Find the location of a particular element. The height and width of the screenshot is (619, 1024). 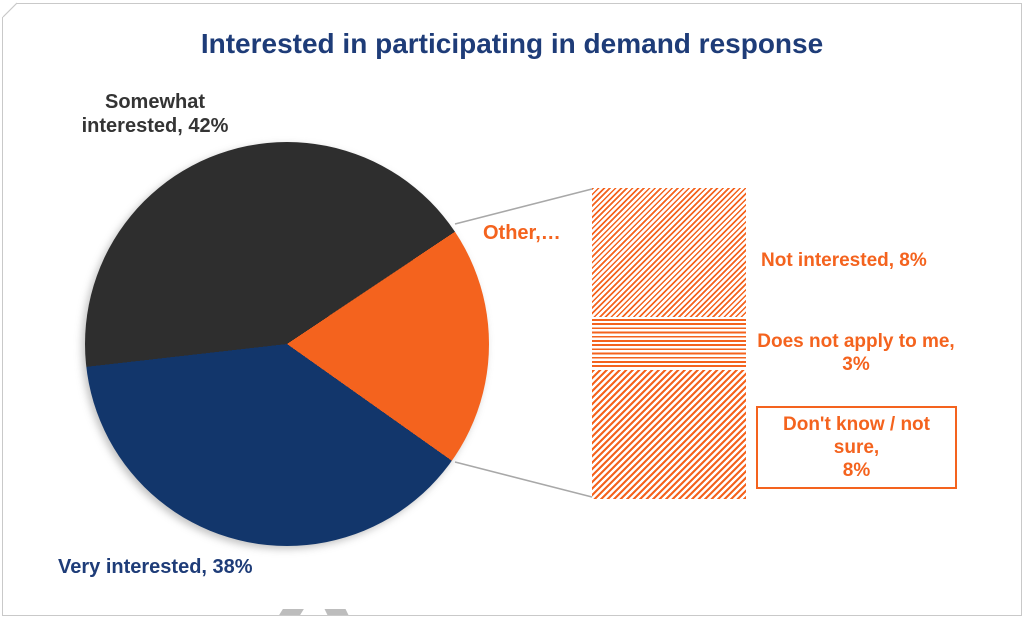

bar-segment-horizontal is located at coordinates (669, 343).